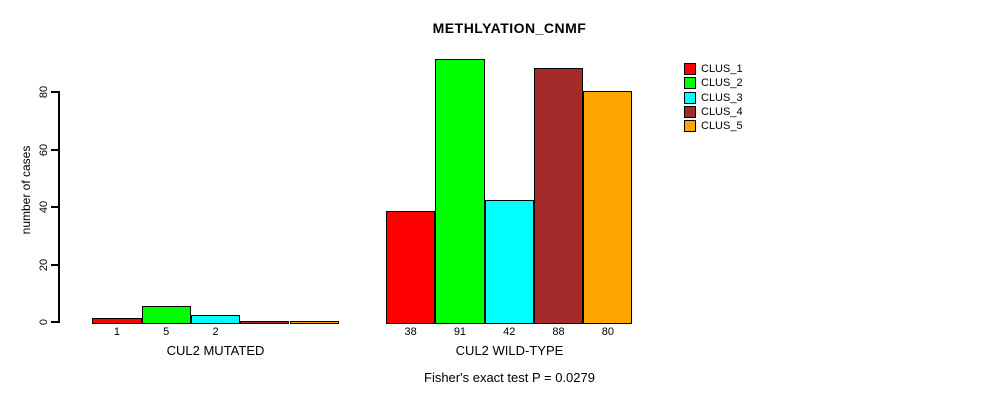 The width and height of the screenshot is (990, 400). Describe the element at coordinates (460, 191) in the screenshot. I see `bar-clus_2-cul2-wild-type` at that location.